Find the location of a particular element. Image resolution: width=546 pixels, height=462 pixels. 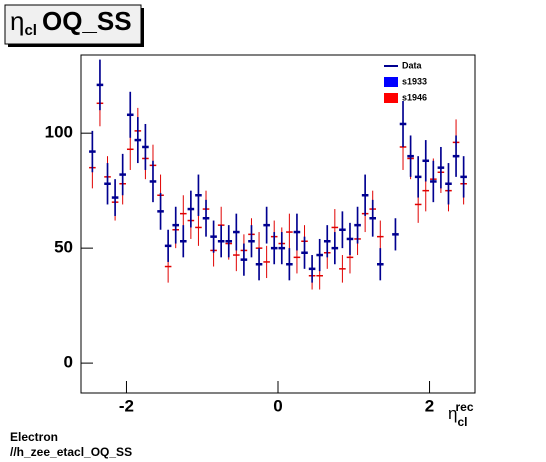

x-tick-label: 2 is located at coordinates (429, 405).